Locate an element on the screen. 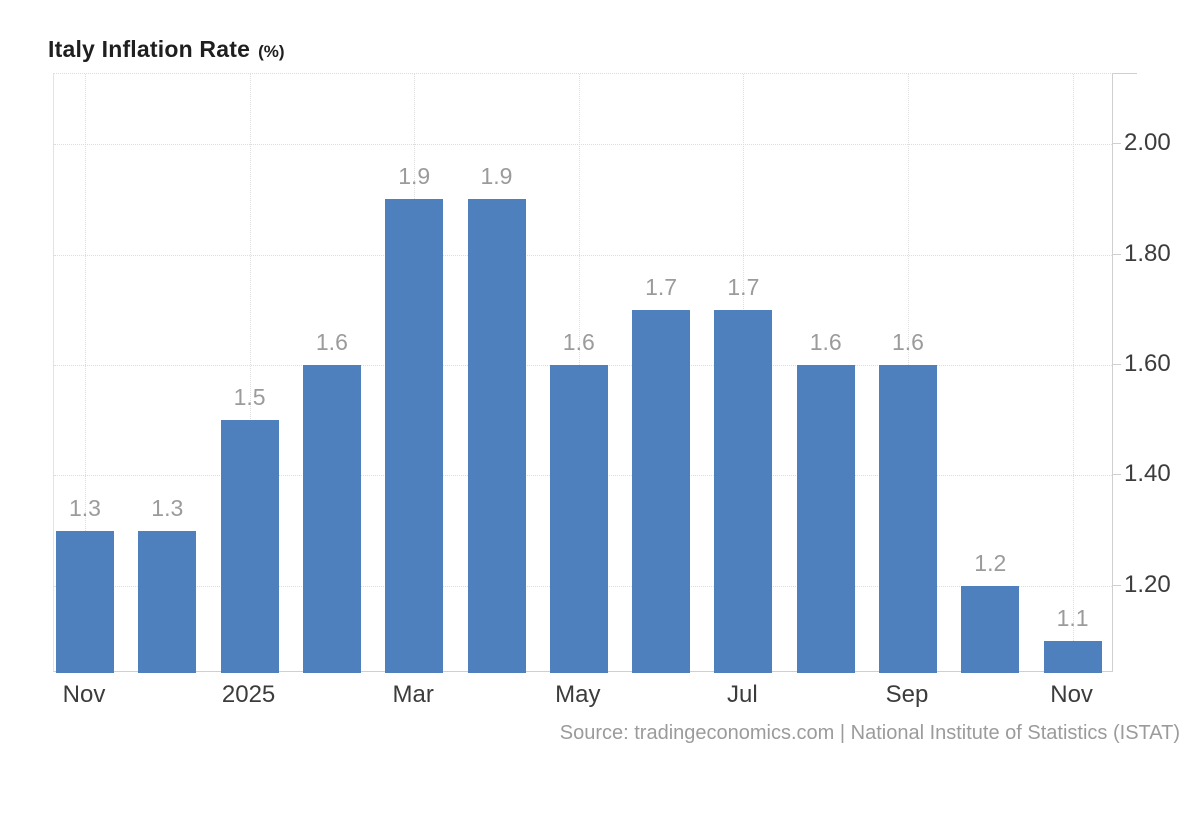 The height and width of the screenshot is (820, 1200). y-tick-label: 1.60 is located at coordinates (1147, 363).